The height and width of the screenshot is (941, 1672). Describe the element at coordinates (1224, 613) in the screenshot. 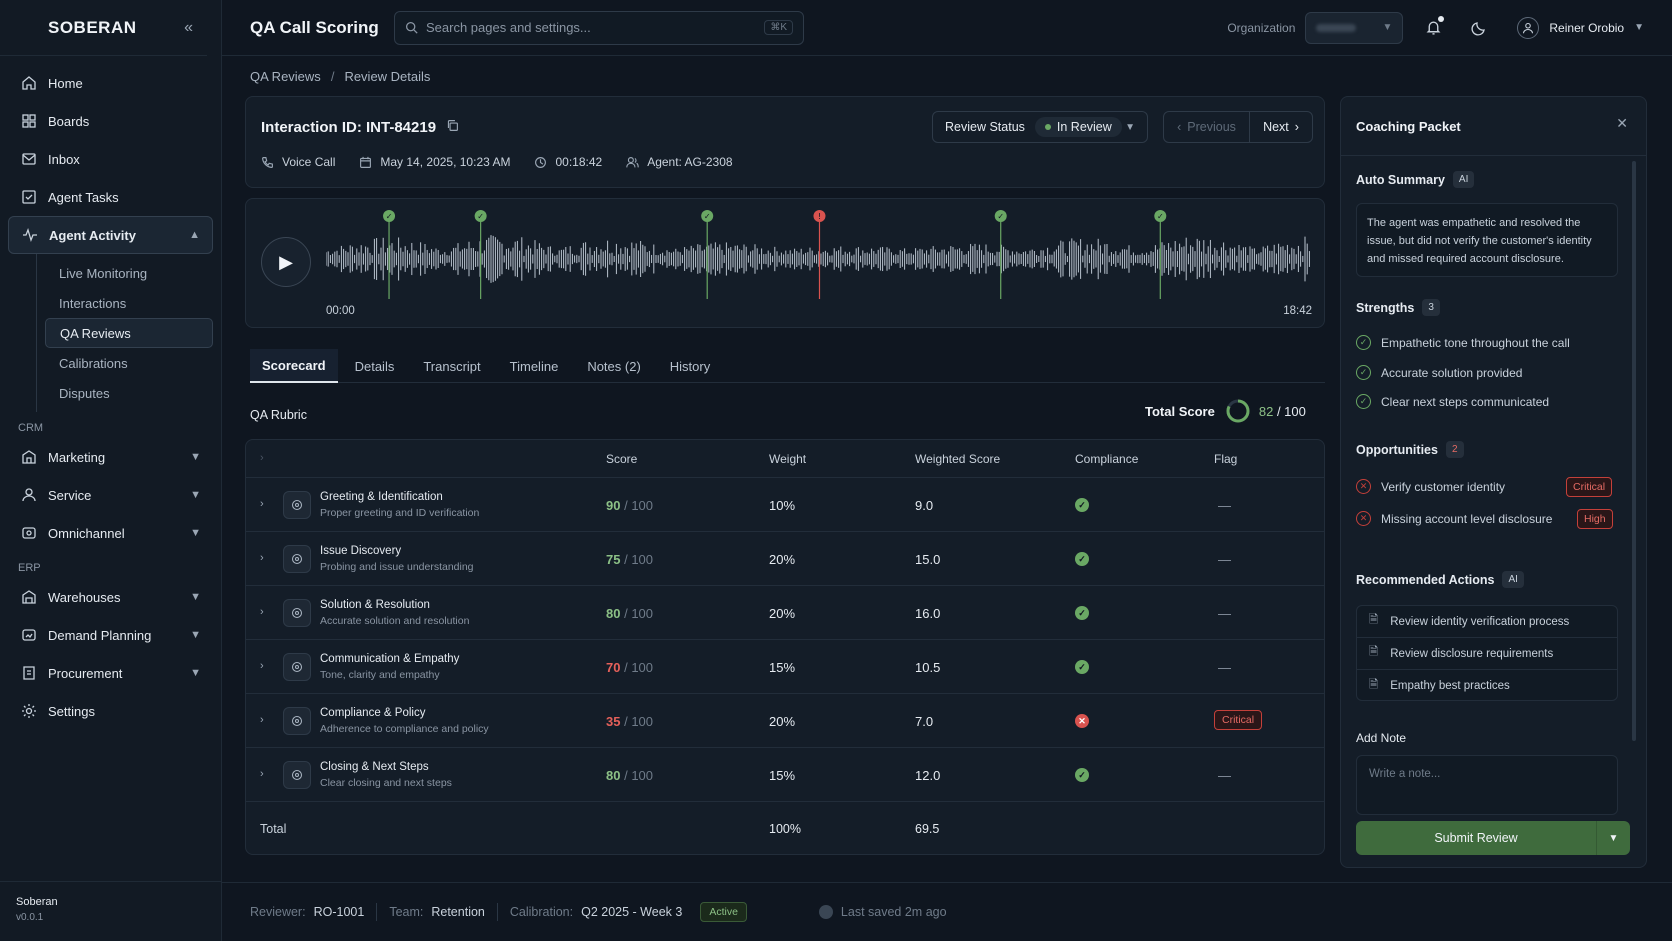

I see `flag-value: —` at that location.